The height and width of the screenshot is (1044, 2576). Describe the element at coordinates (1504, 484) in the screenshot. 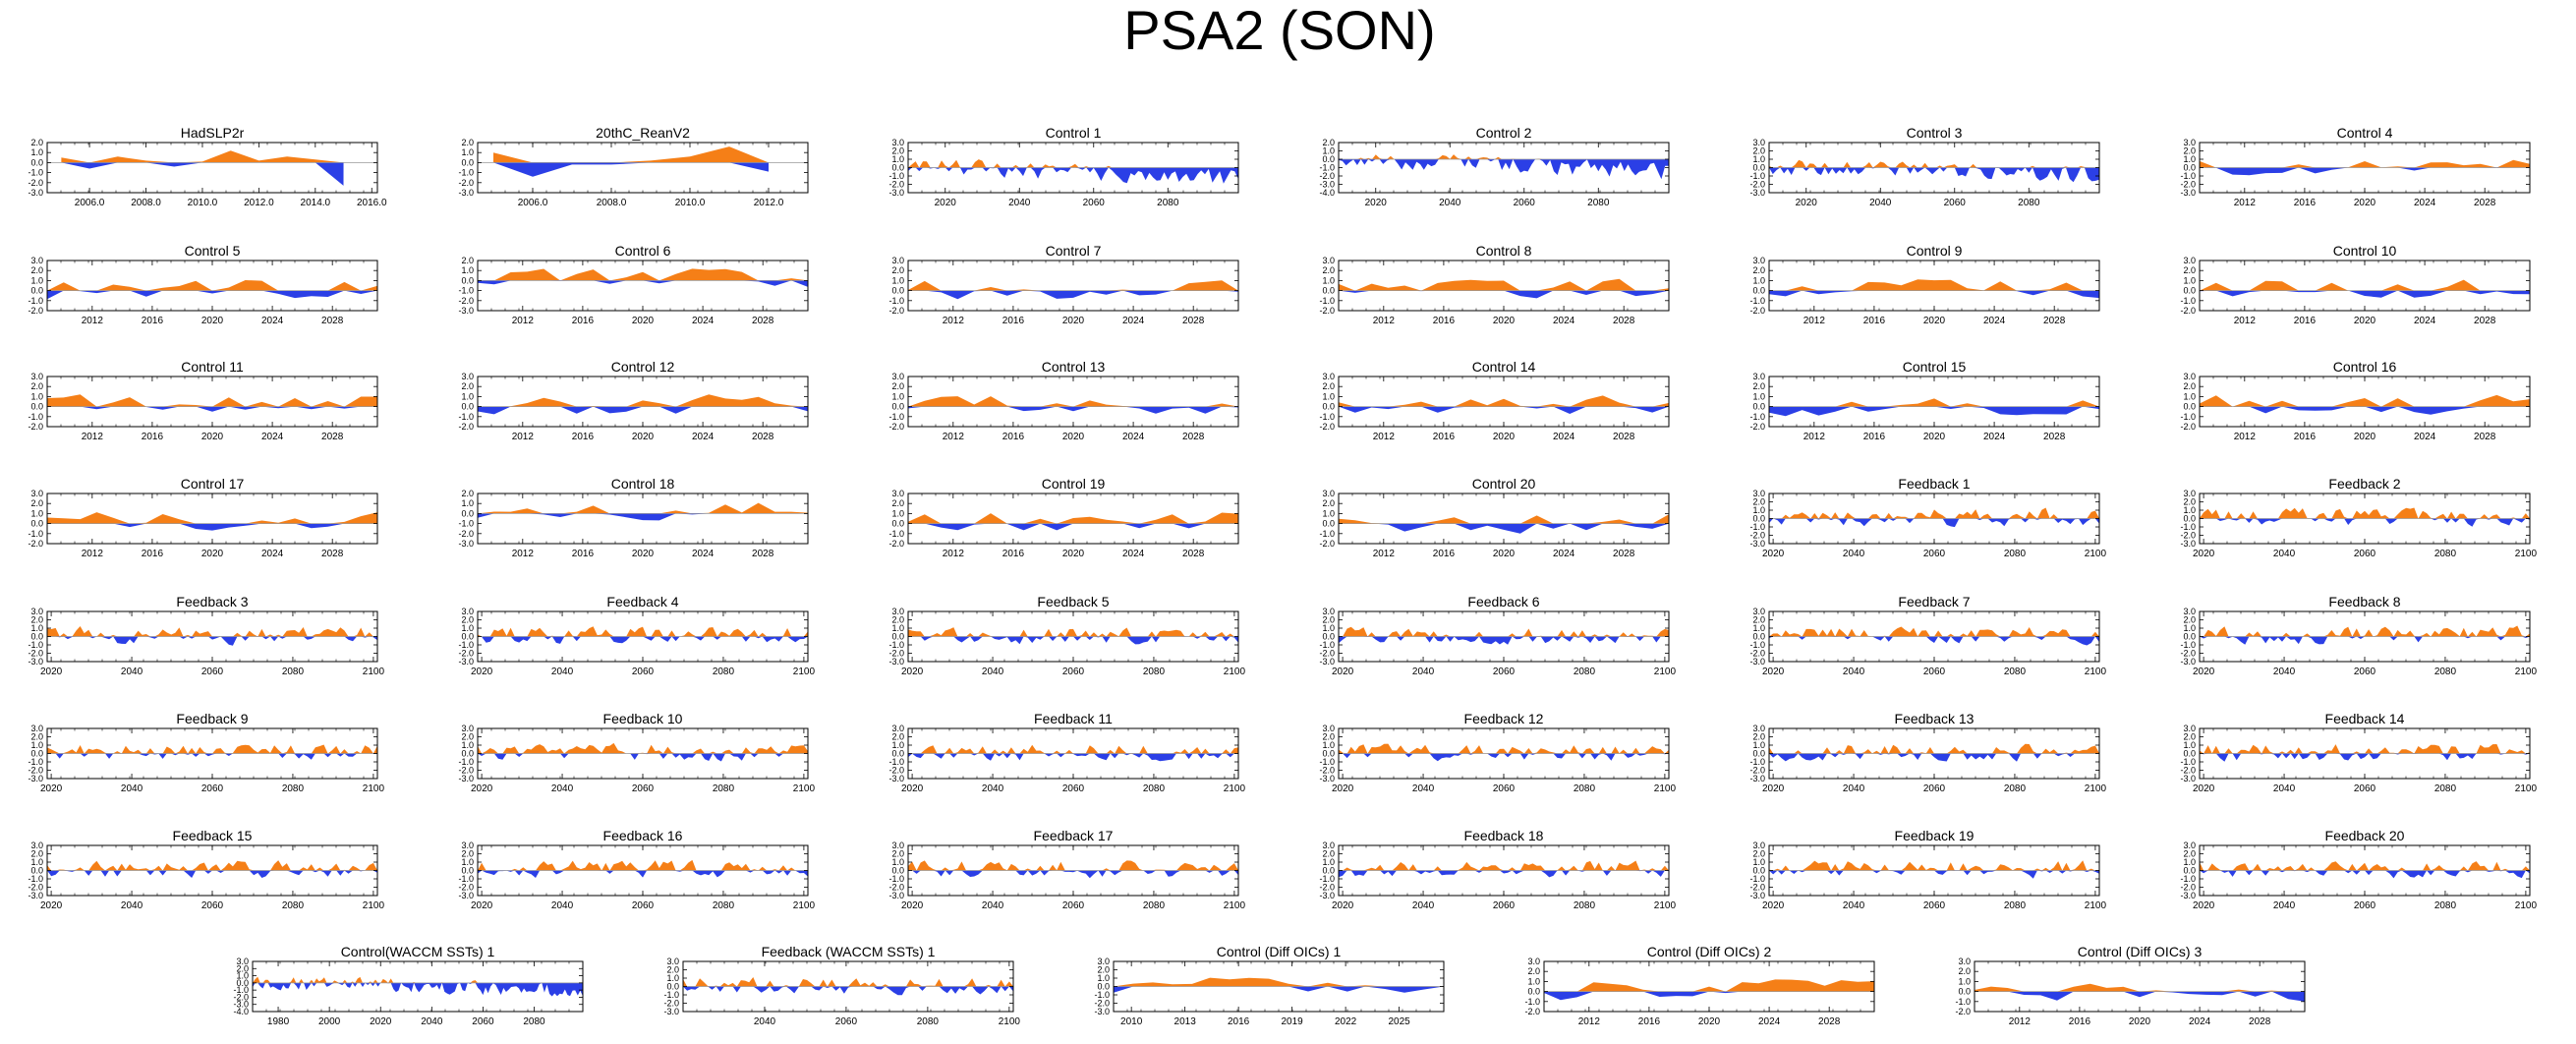

I see `panel-title: Control 20` at that location.